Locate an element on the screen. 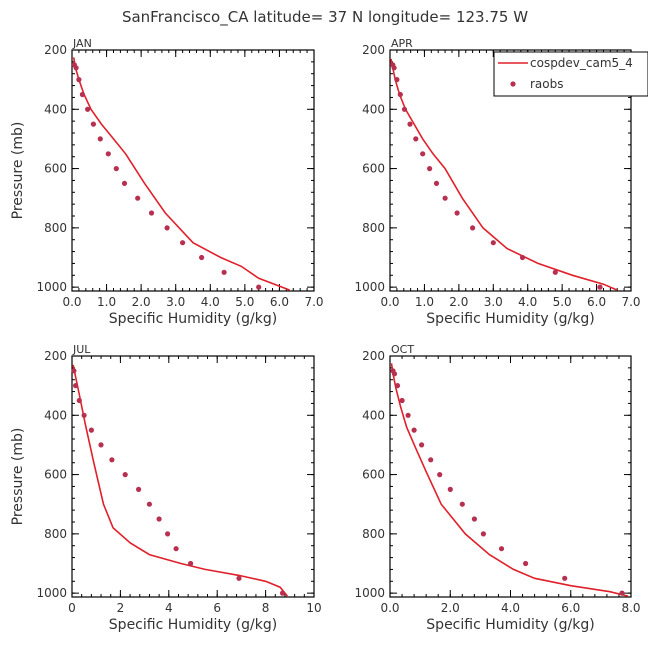  panel-label: JUL is located at coordinates (81, 349).